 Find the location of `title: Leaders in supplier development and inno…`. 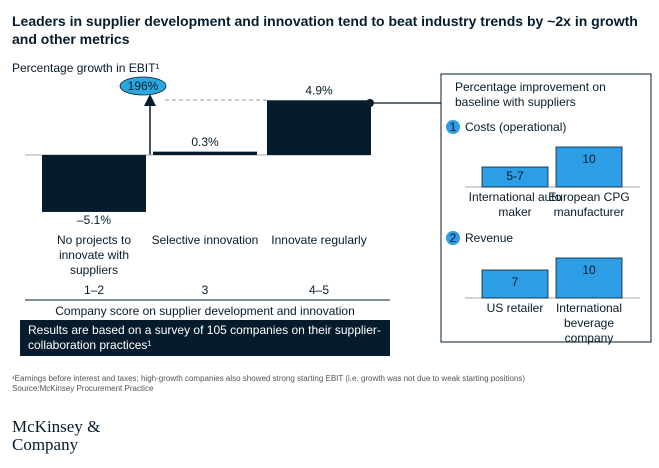

title: Leaders in supplier development and inno… is located at coordinates (325, 30).